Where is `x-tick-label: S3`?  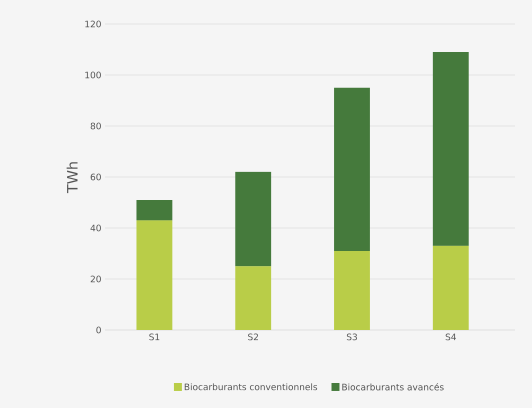
x-tick-label: S3 is located at coordinates (351, 337).